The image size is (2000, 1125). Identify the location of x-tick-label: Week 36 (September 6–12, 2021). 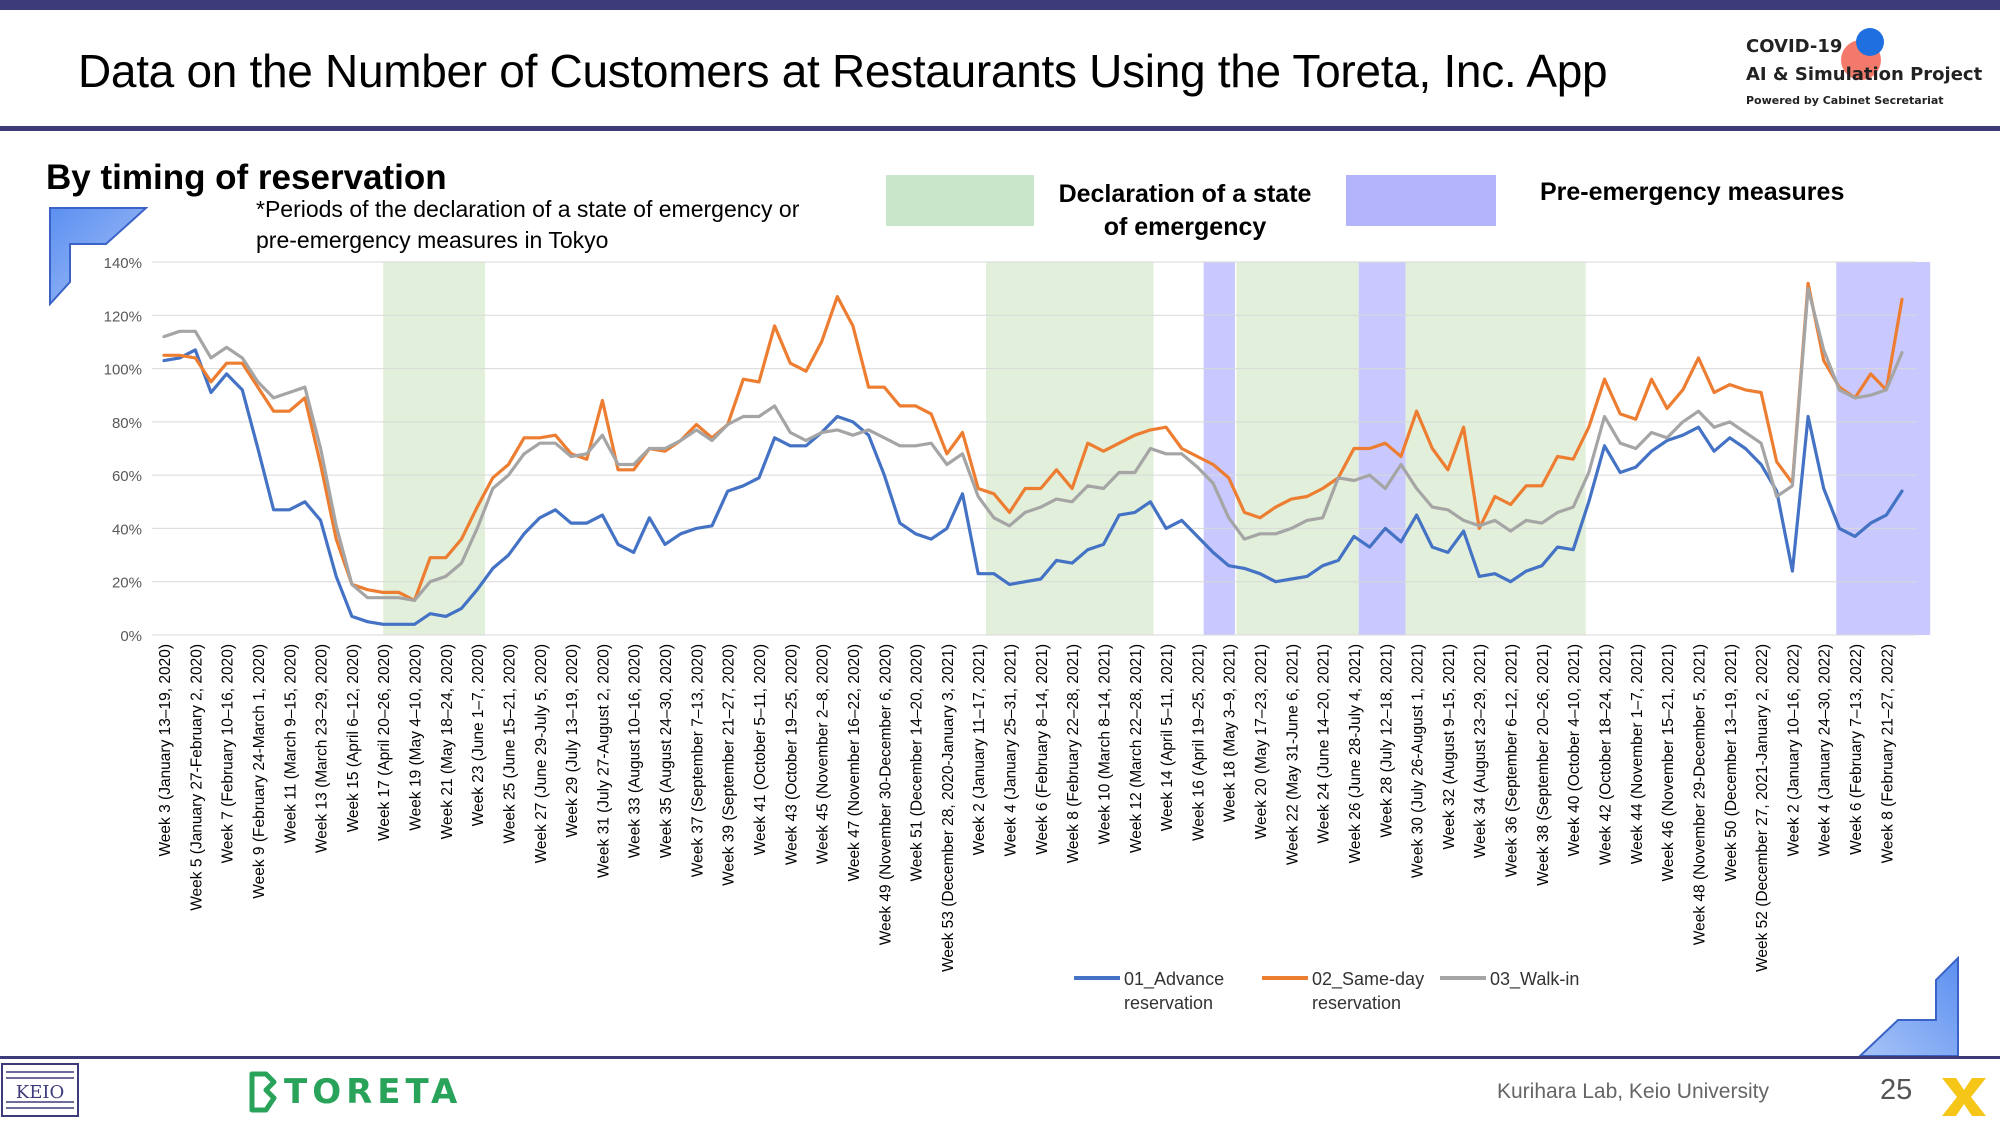
(1512, 760).